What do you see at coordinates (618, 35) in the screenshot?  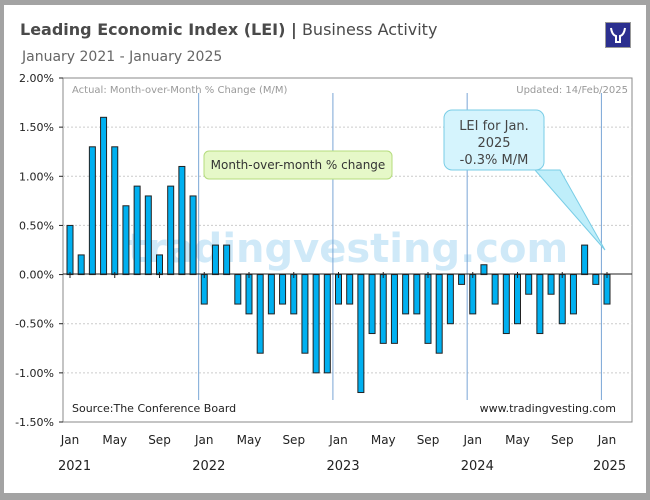 I see `bull-logo-icon` at bounding box center [618, 35].